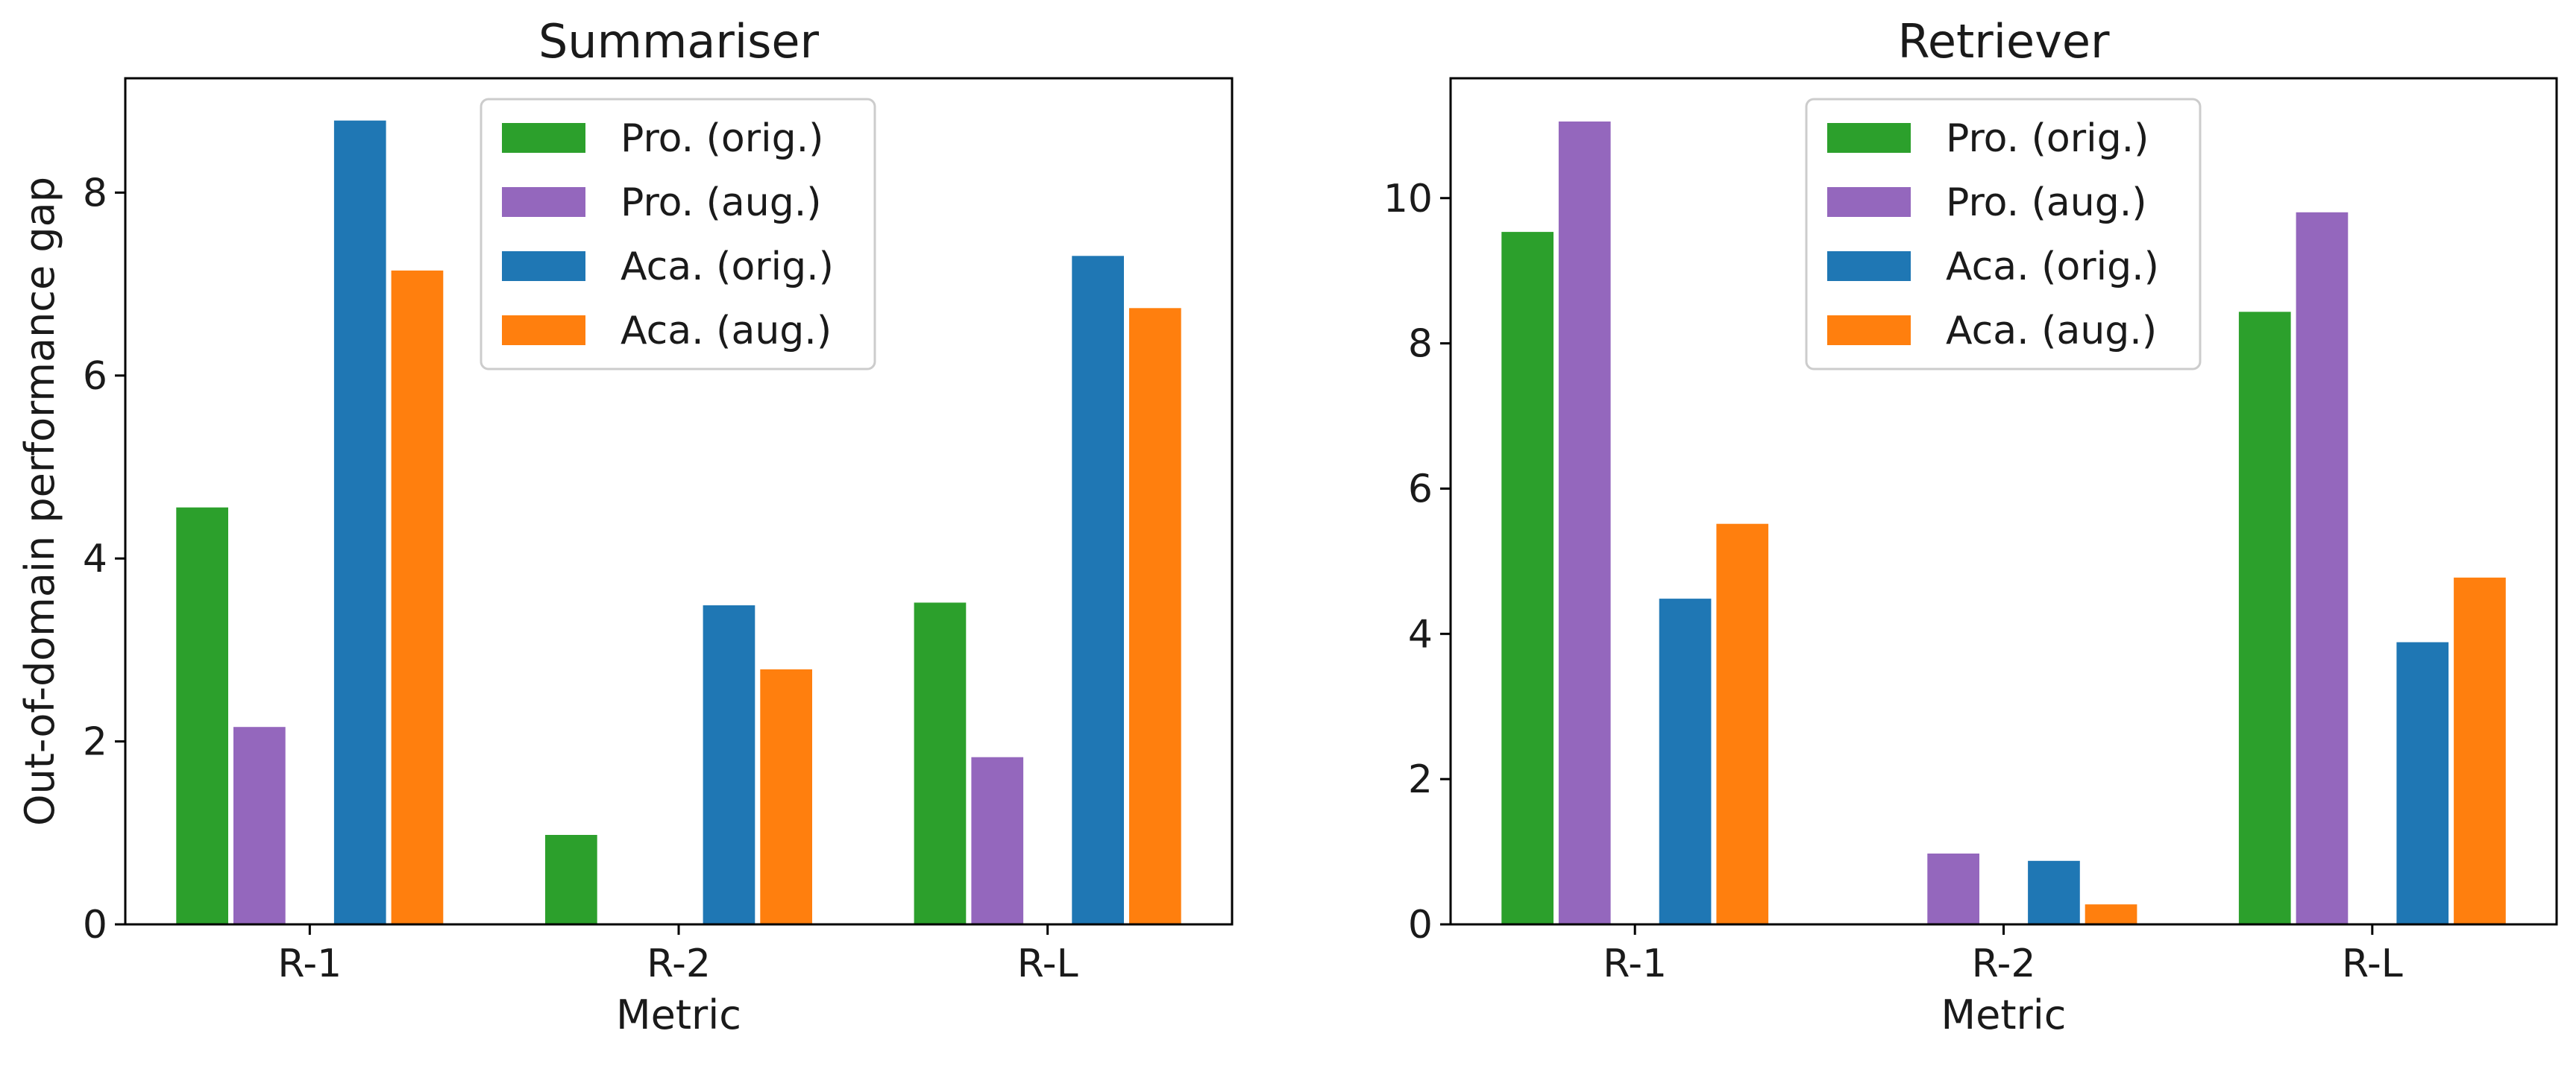 Image resolution: width=2576 pixels, height=1066 pixels. Describe the element at coordinates (679, 41) in the screenshot. I see `chart-title: Summariser` at that location.